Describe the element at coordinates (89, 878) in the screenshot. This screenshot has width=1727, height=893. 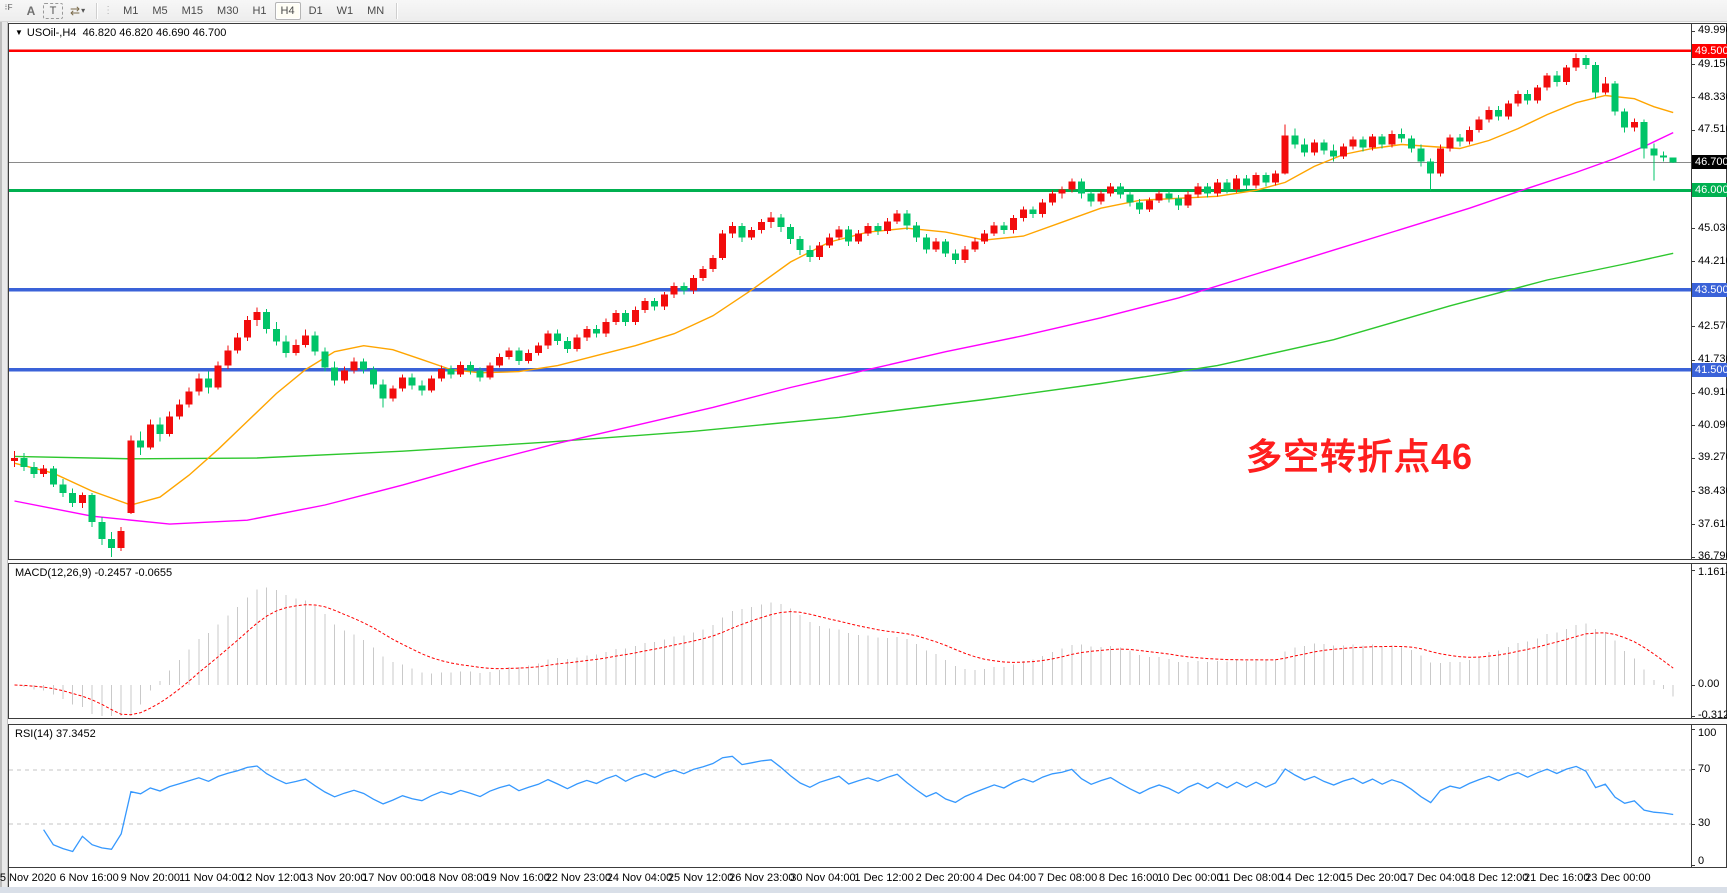
I see `time-axis-label: 6 Nov 16:00` at that location.